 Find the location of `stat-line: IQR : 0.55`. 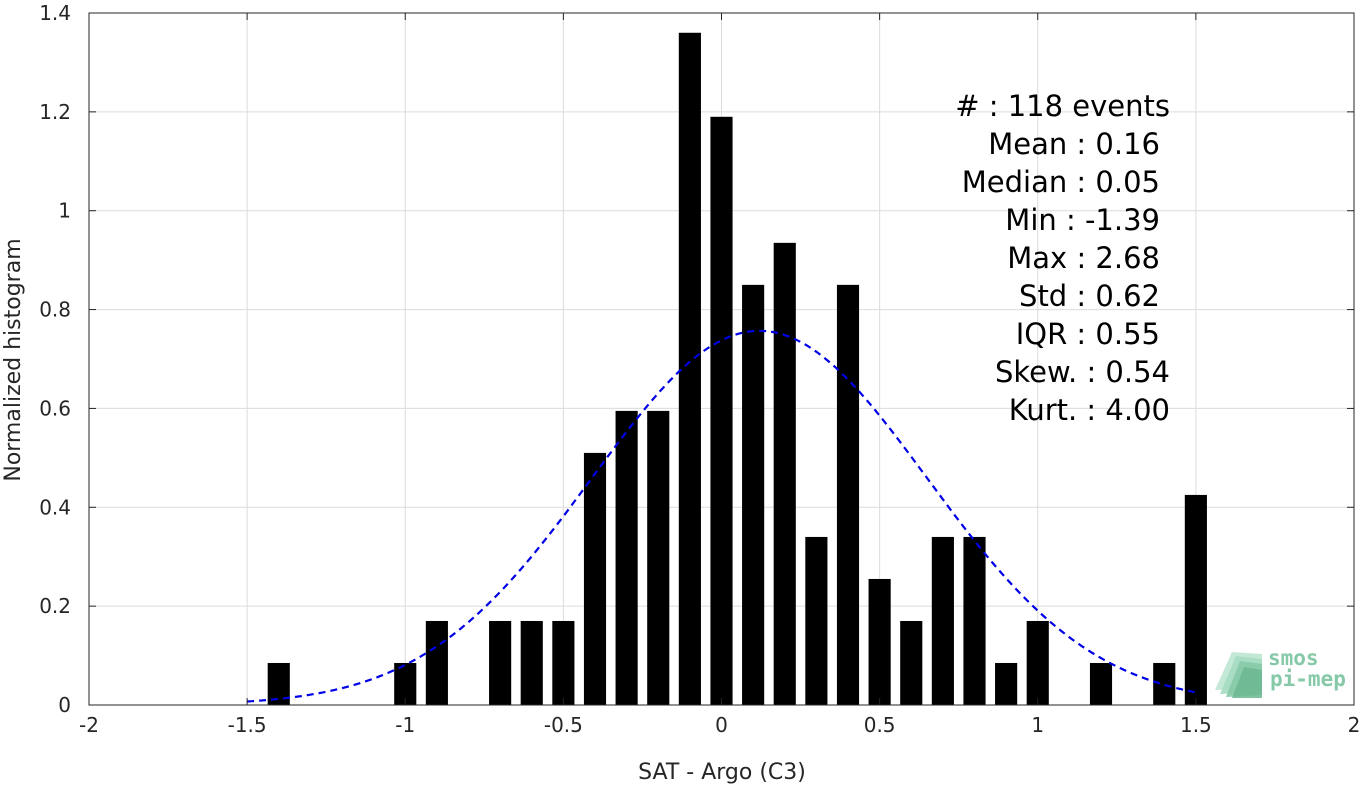

stat-line: IQR : 0.55 is located at coordinates (1088, 334).